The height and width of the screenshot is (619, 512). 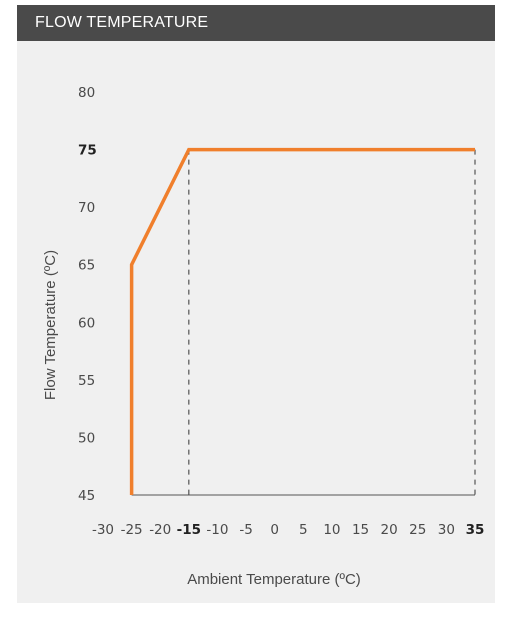 I want to click on x-tick-label: -20, so click(x=160, y=530).